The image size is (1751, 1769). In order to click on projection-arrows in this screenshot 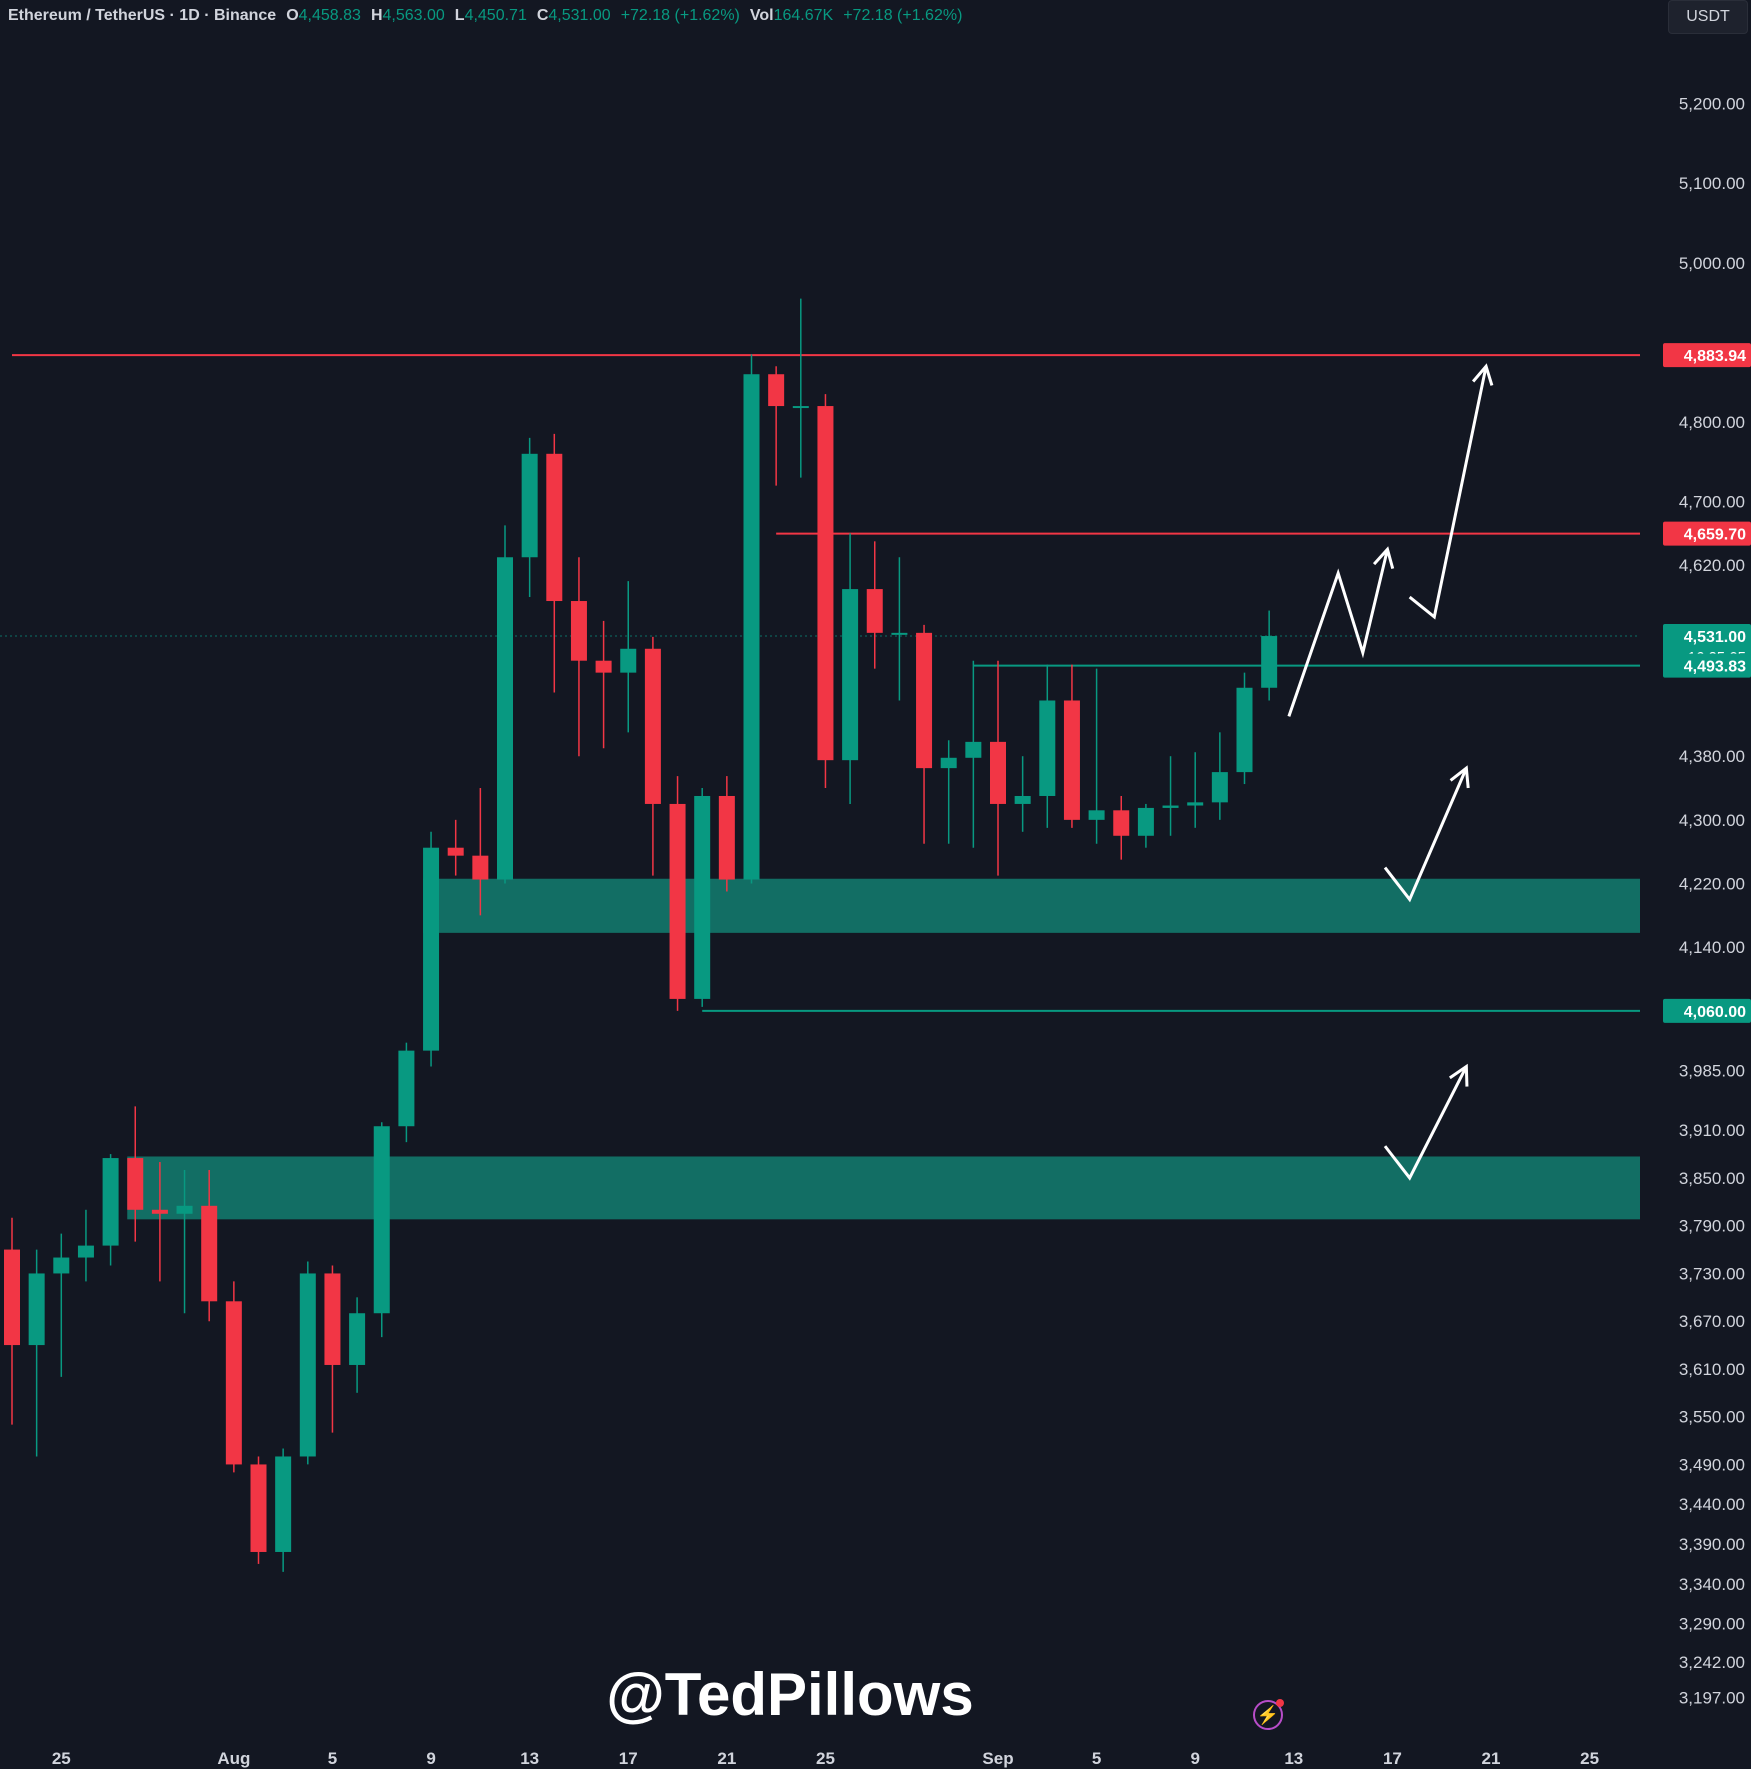, I will do `click(1390, 772)`.